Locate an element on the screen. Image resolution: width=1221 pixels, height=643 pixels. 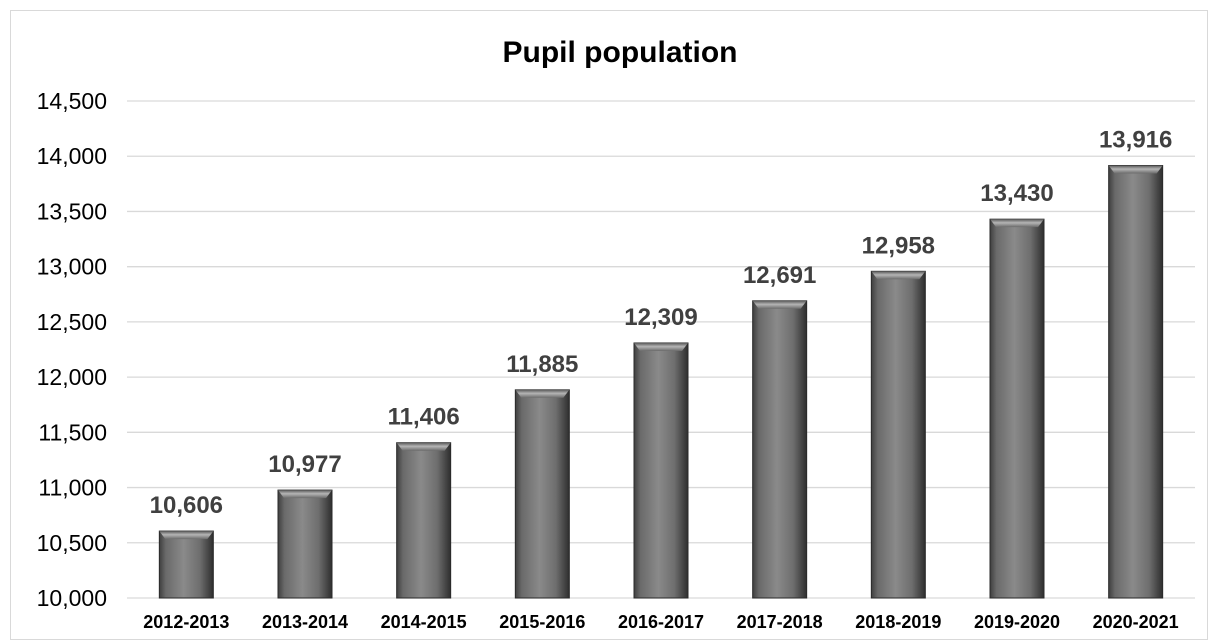
data-label: 13,916 is located at coordinates (1135, 139).